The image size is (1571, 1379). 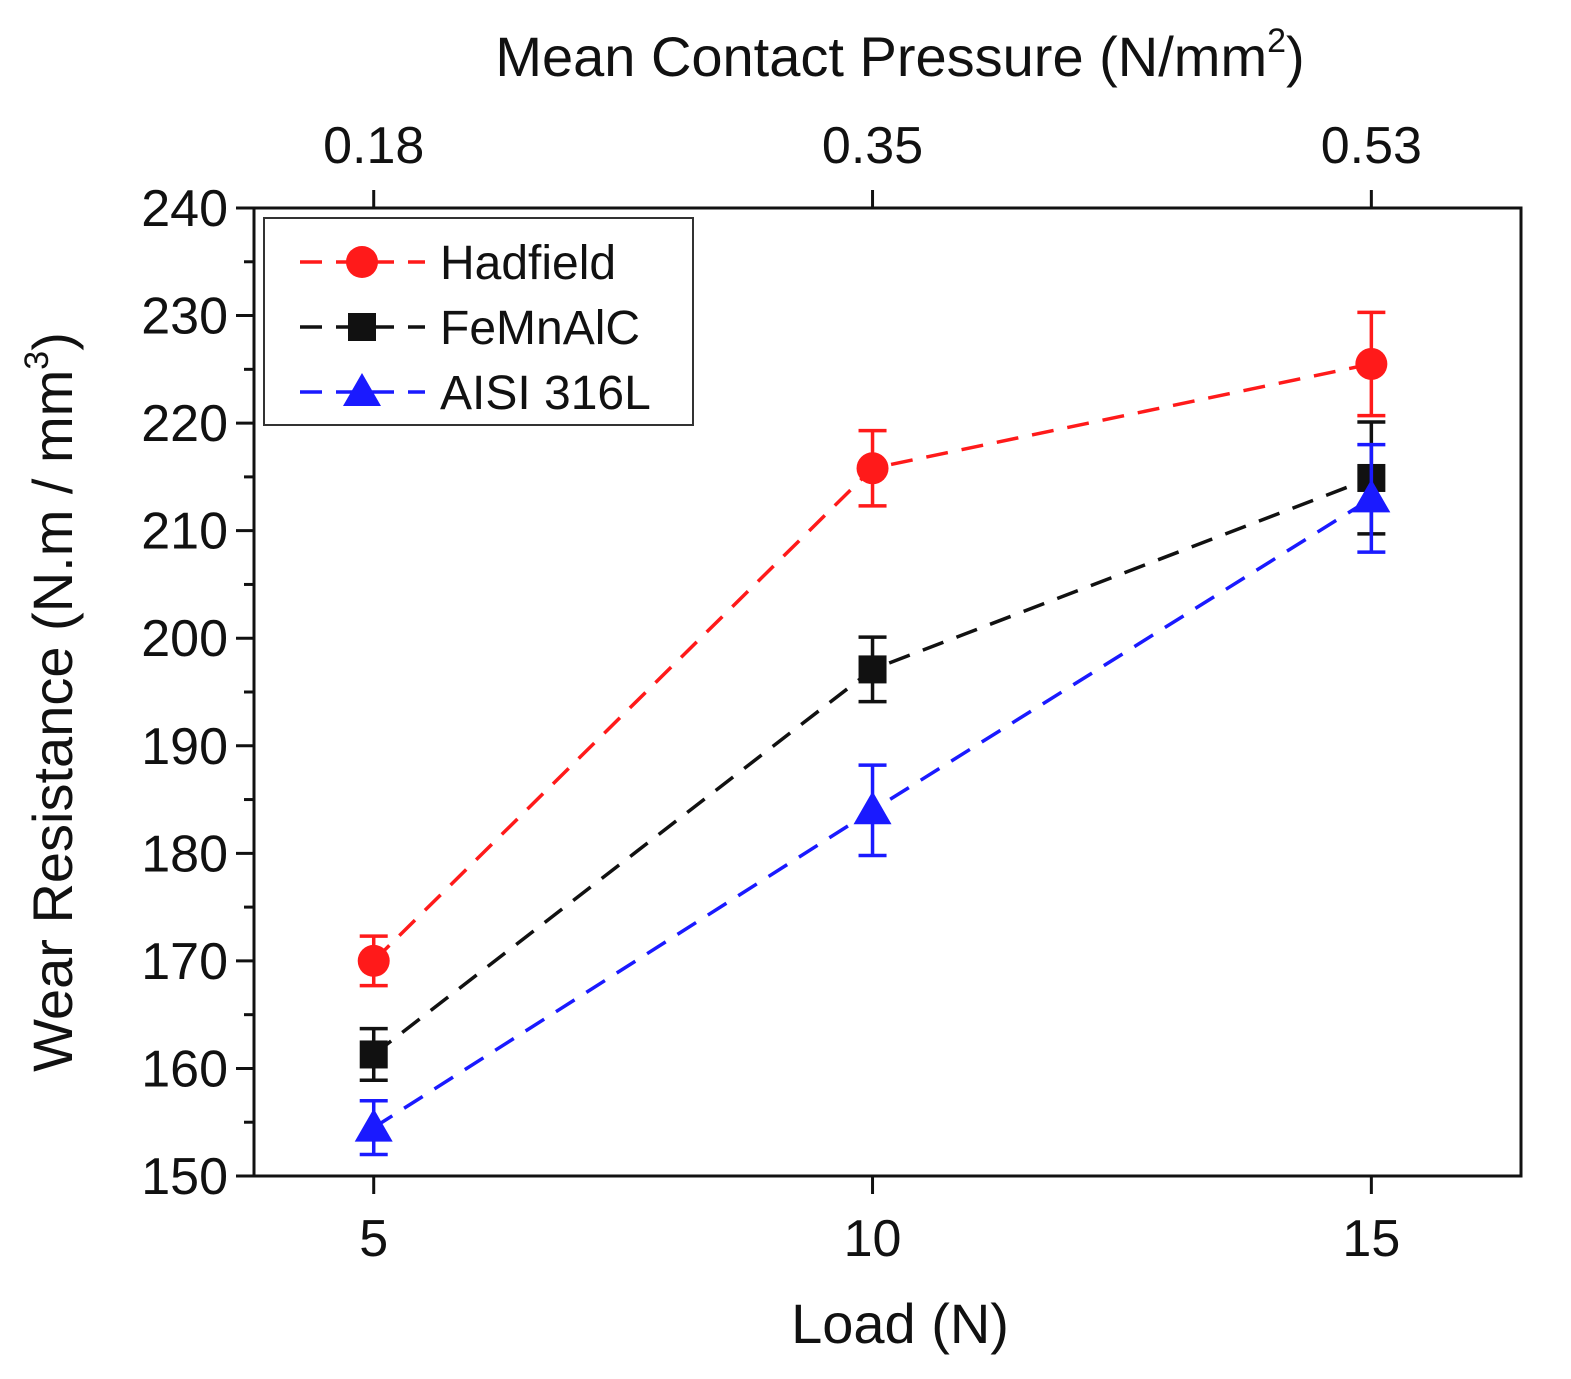 I want to click on y-tick-label: 220, so click(x=184, y=424).